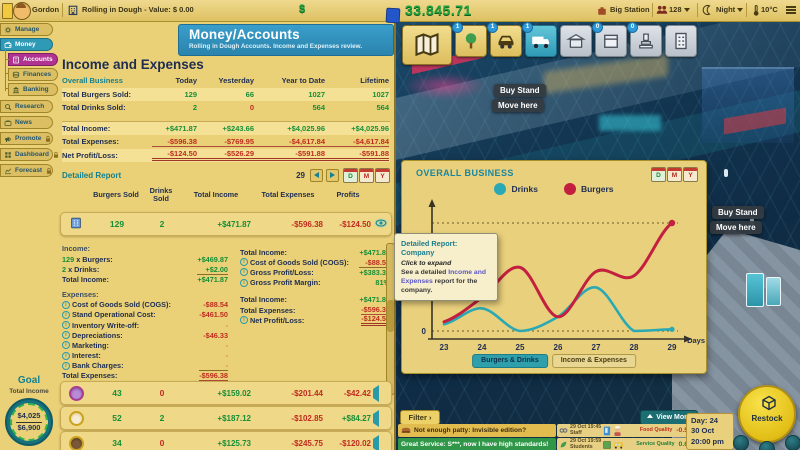 This screenshot has height=450, width=800. I want to click on row-value: +$471.87, so click(181, 128).